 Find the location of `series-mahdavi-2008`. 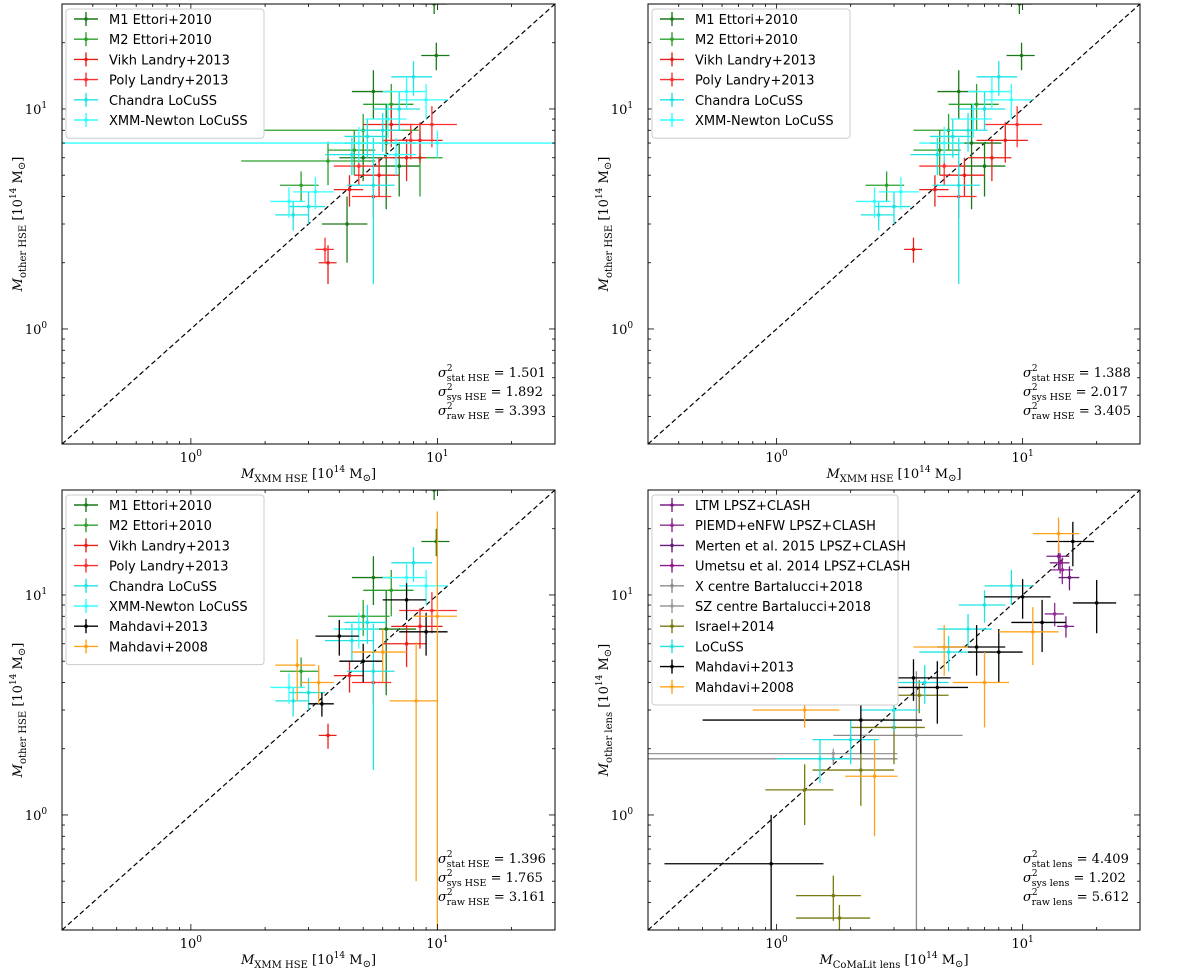

series-mahdavi-2008 is located at coordinates (916, 677).